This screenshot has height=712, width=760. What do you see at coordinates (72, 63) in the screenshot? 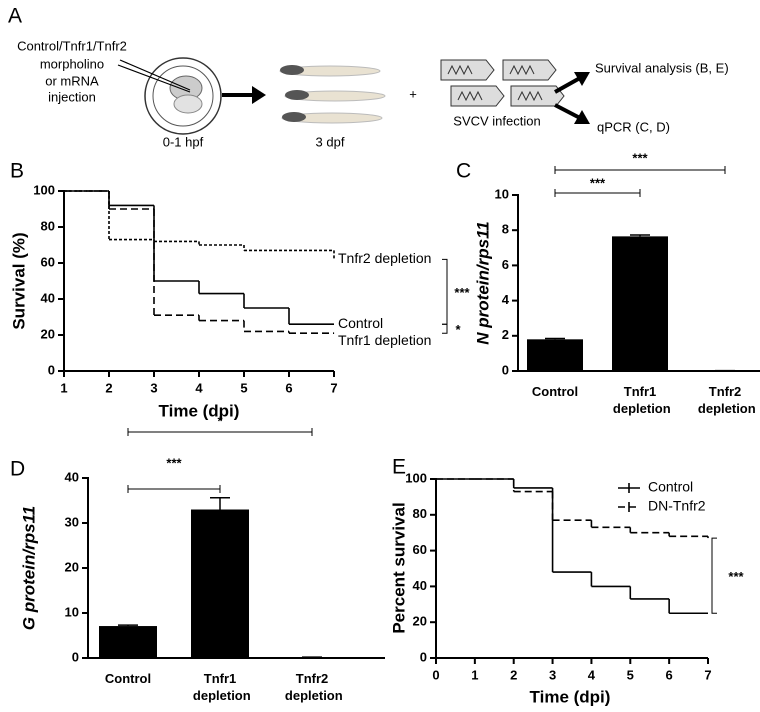
I see `injection-text: morpholino` at bounding box center [72, 63].